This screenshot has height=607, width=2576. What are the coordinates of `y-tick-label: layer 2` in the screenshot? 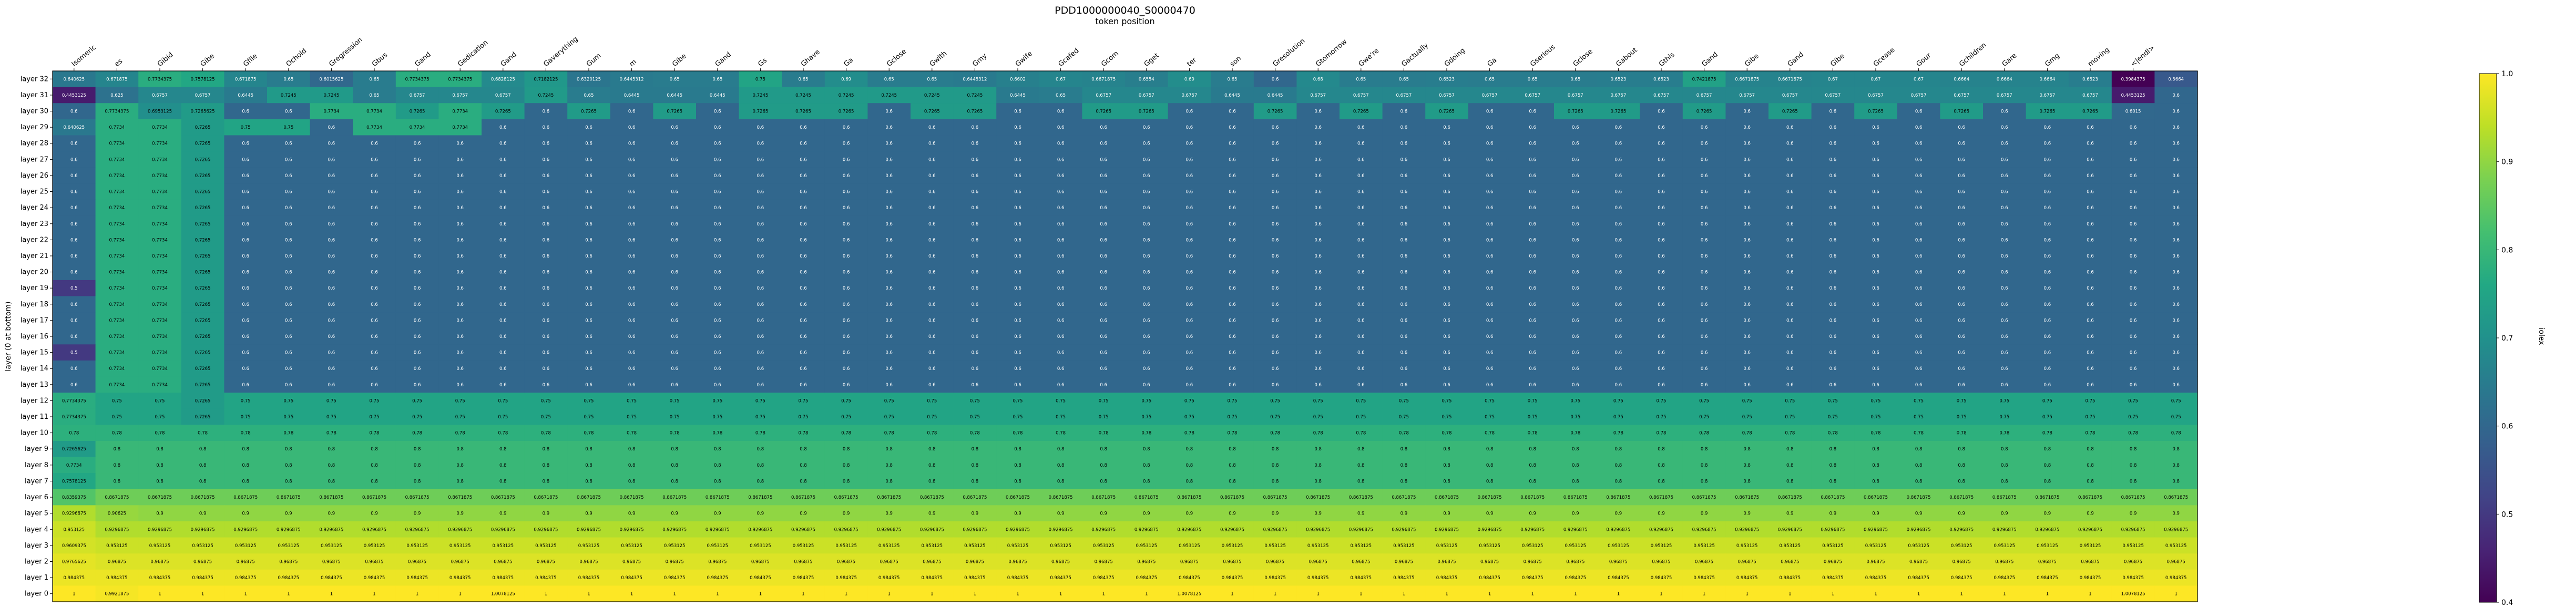 It's located at (36, 561).